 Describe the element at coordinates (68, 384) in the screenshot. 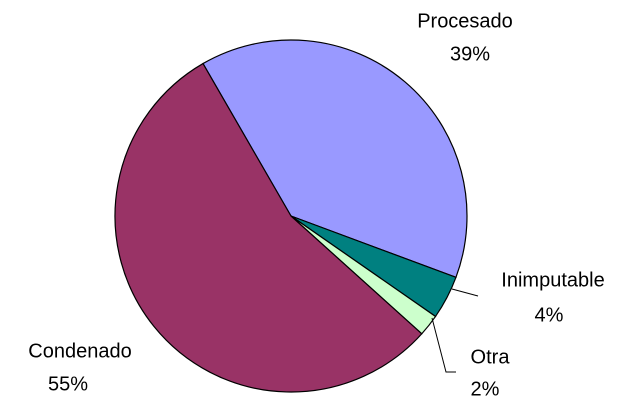

I see `value-label: 55%` at that location.